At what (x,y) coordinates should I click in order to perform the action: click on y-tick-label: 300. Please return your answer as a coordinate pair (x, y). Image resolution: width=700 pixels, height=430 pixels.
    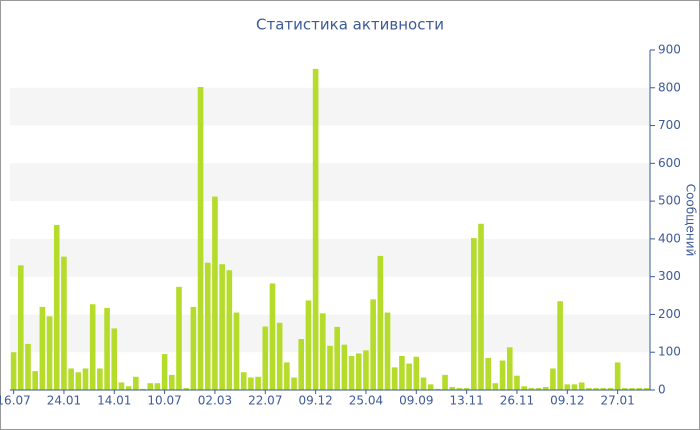
    Looking at the image, I should click on (669, 276).